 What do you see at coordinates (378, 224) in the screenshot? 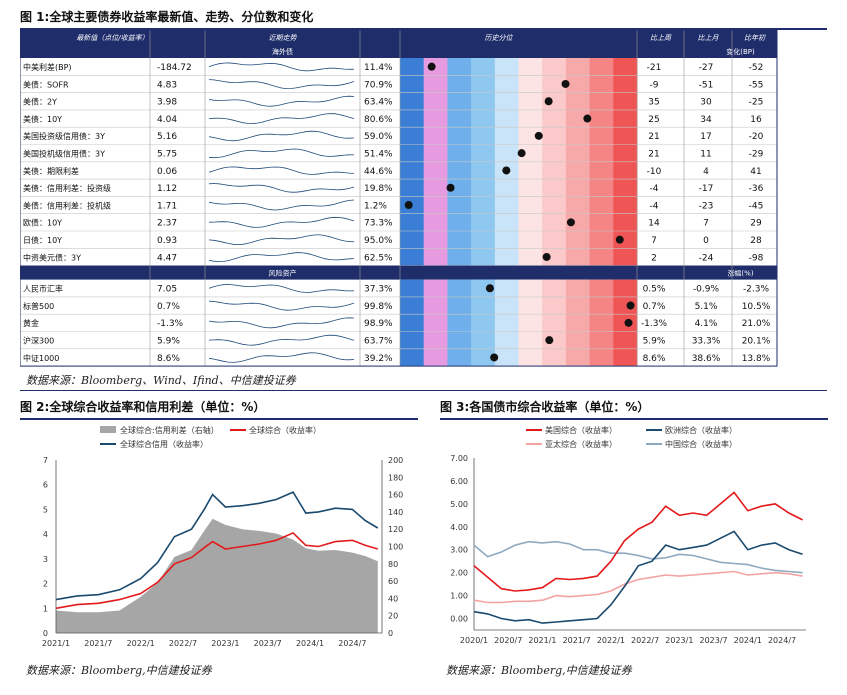
I see `row-percentile: 73.3%` at bounding box center [378, 224].